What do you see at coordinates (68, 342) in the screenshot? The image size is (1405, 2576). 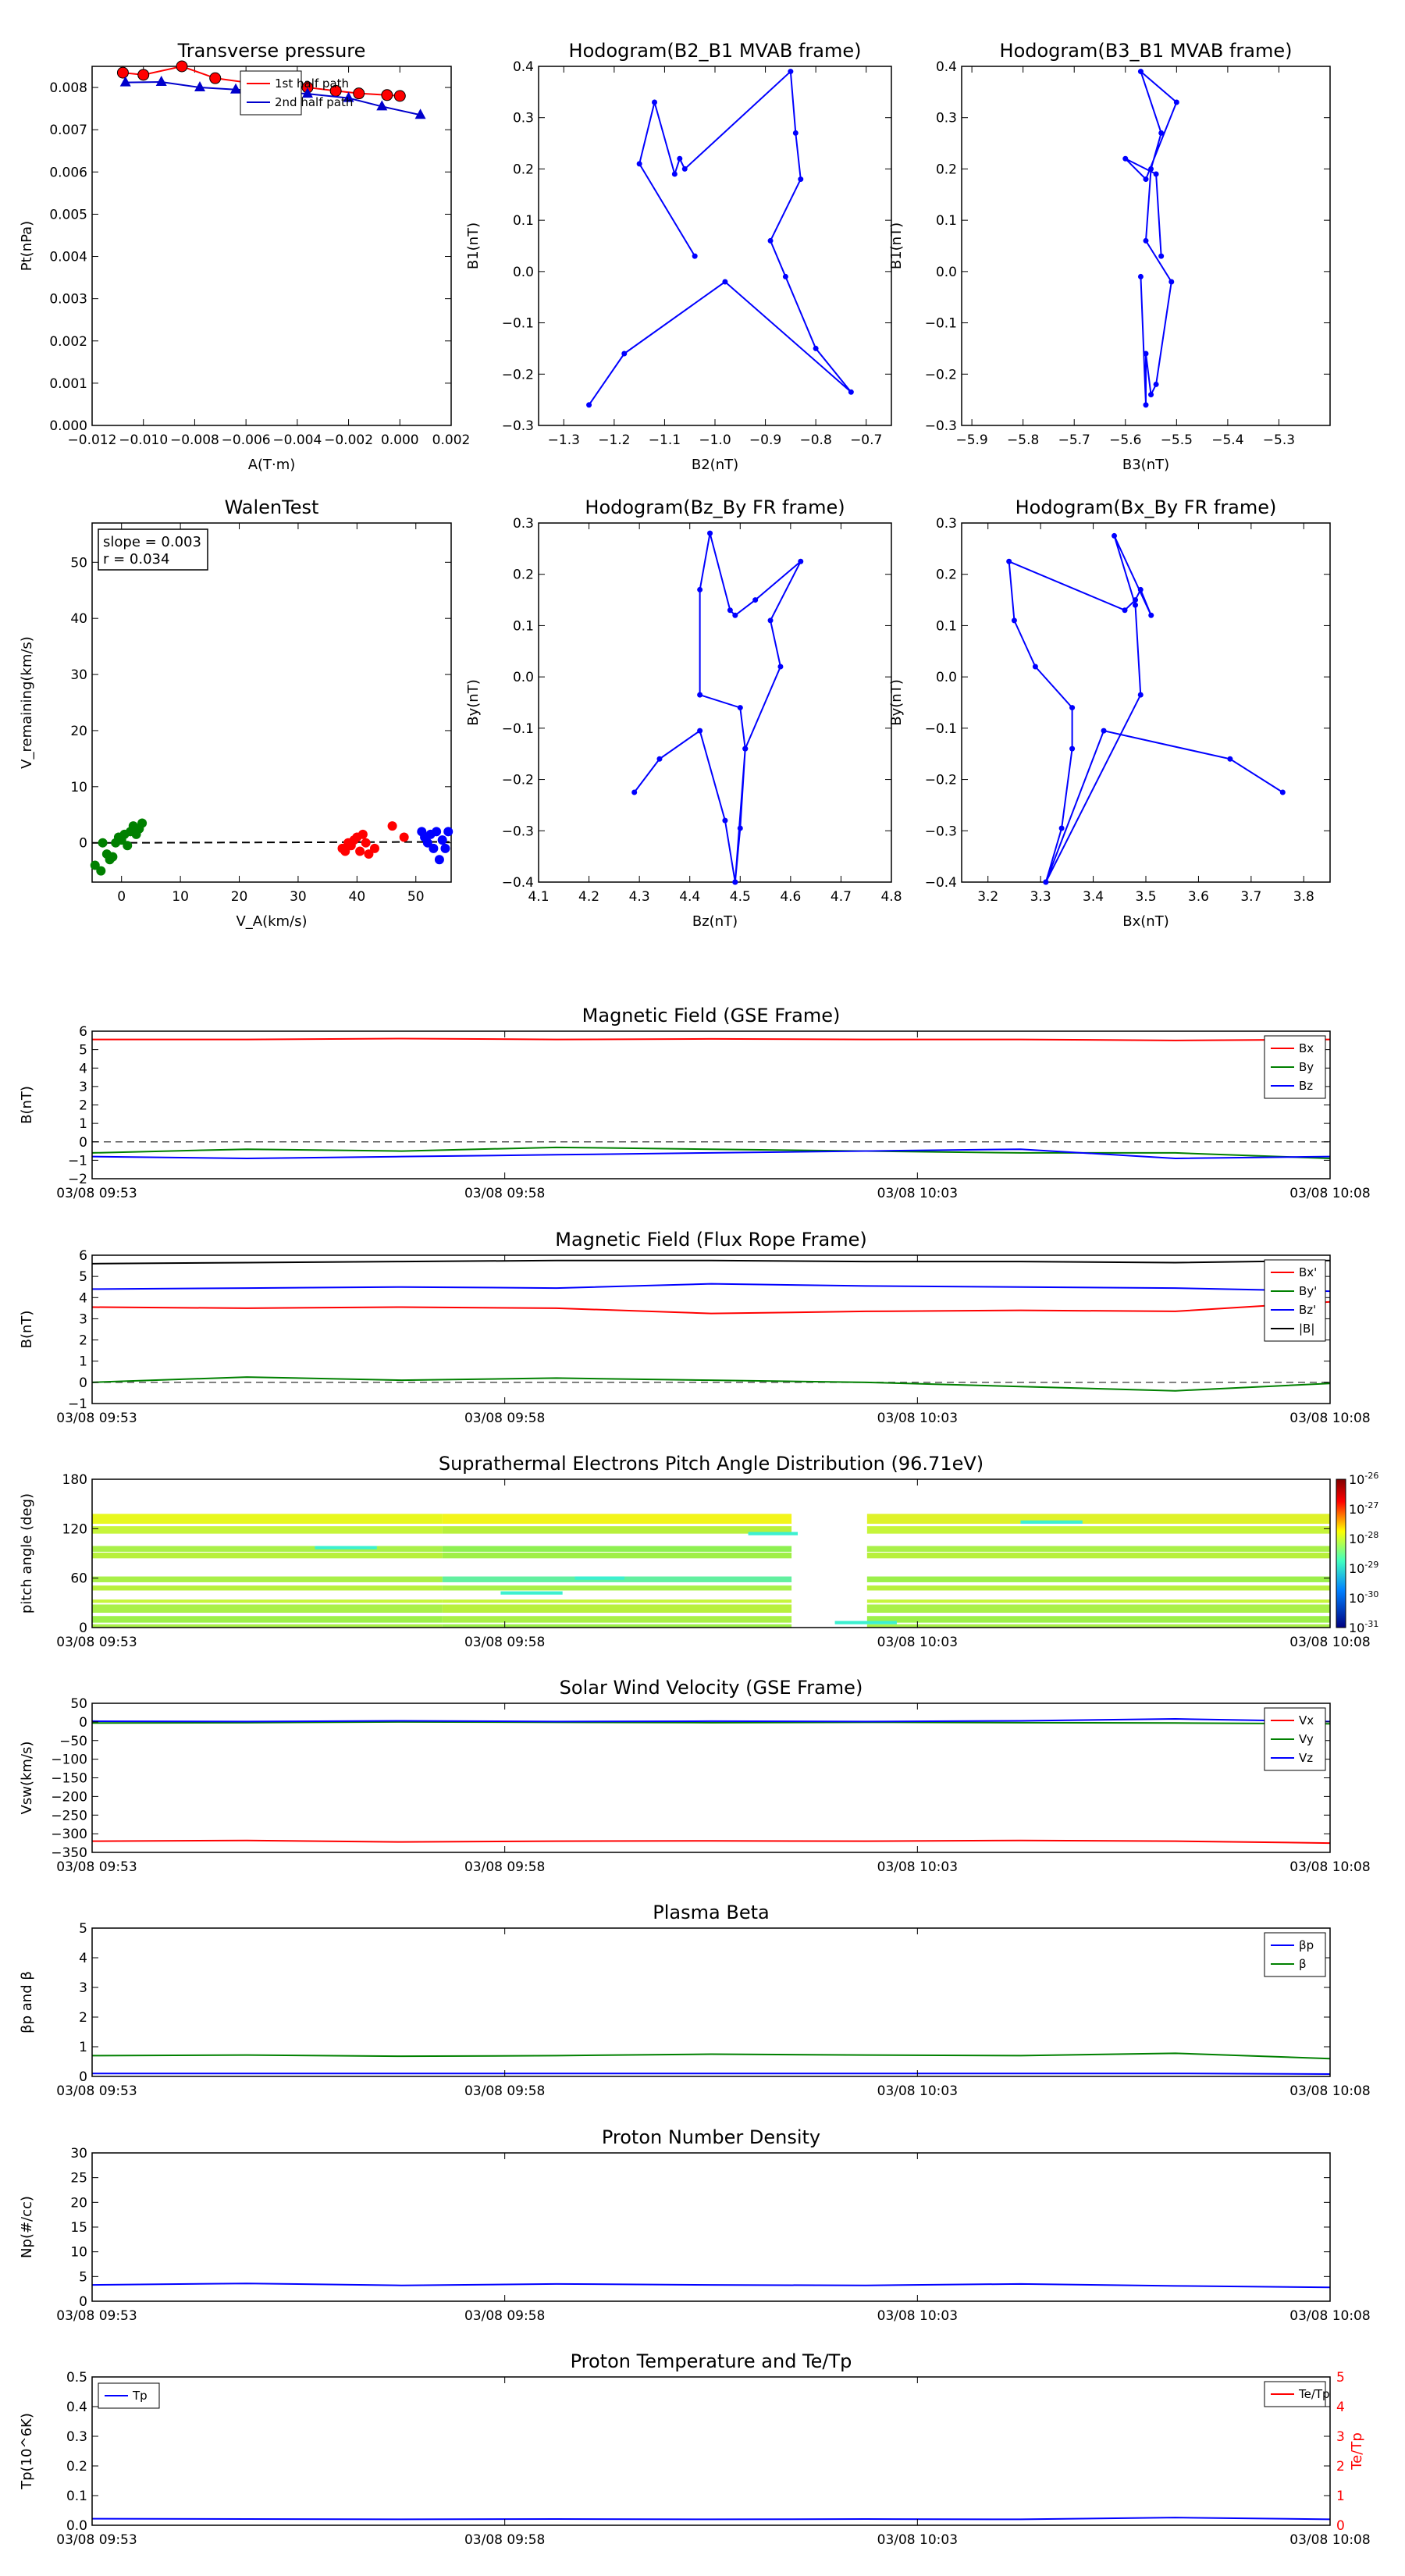 I see `y-tick-label: 0.002` at bounding box center [68, 342].